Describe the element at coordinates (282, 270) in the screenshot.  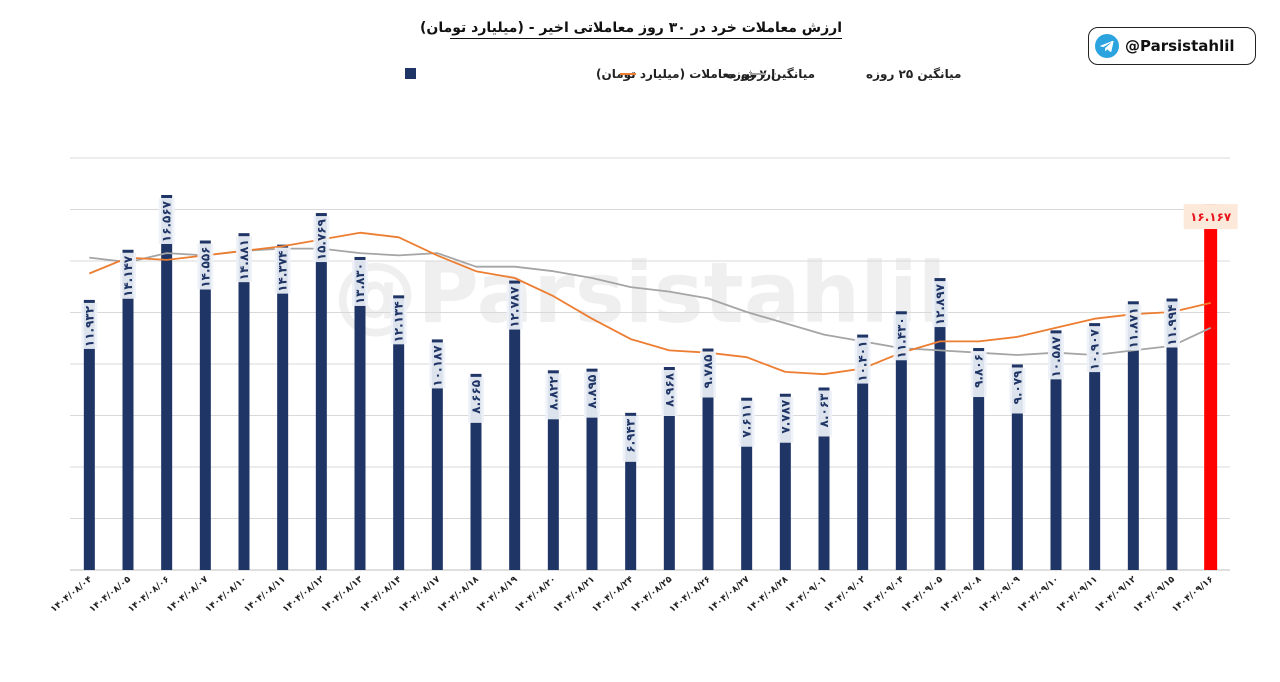
I see `data-label-group: ۱۴.۳۷۴` at that location.